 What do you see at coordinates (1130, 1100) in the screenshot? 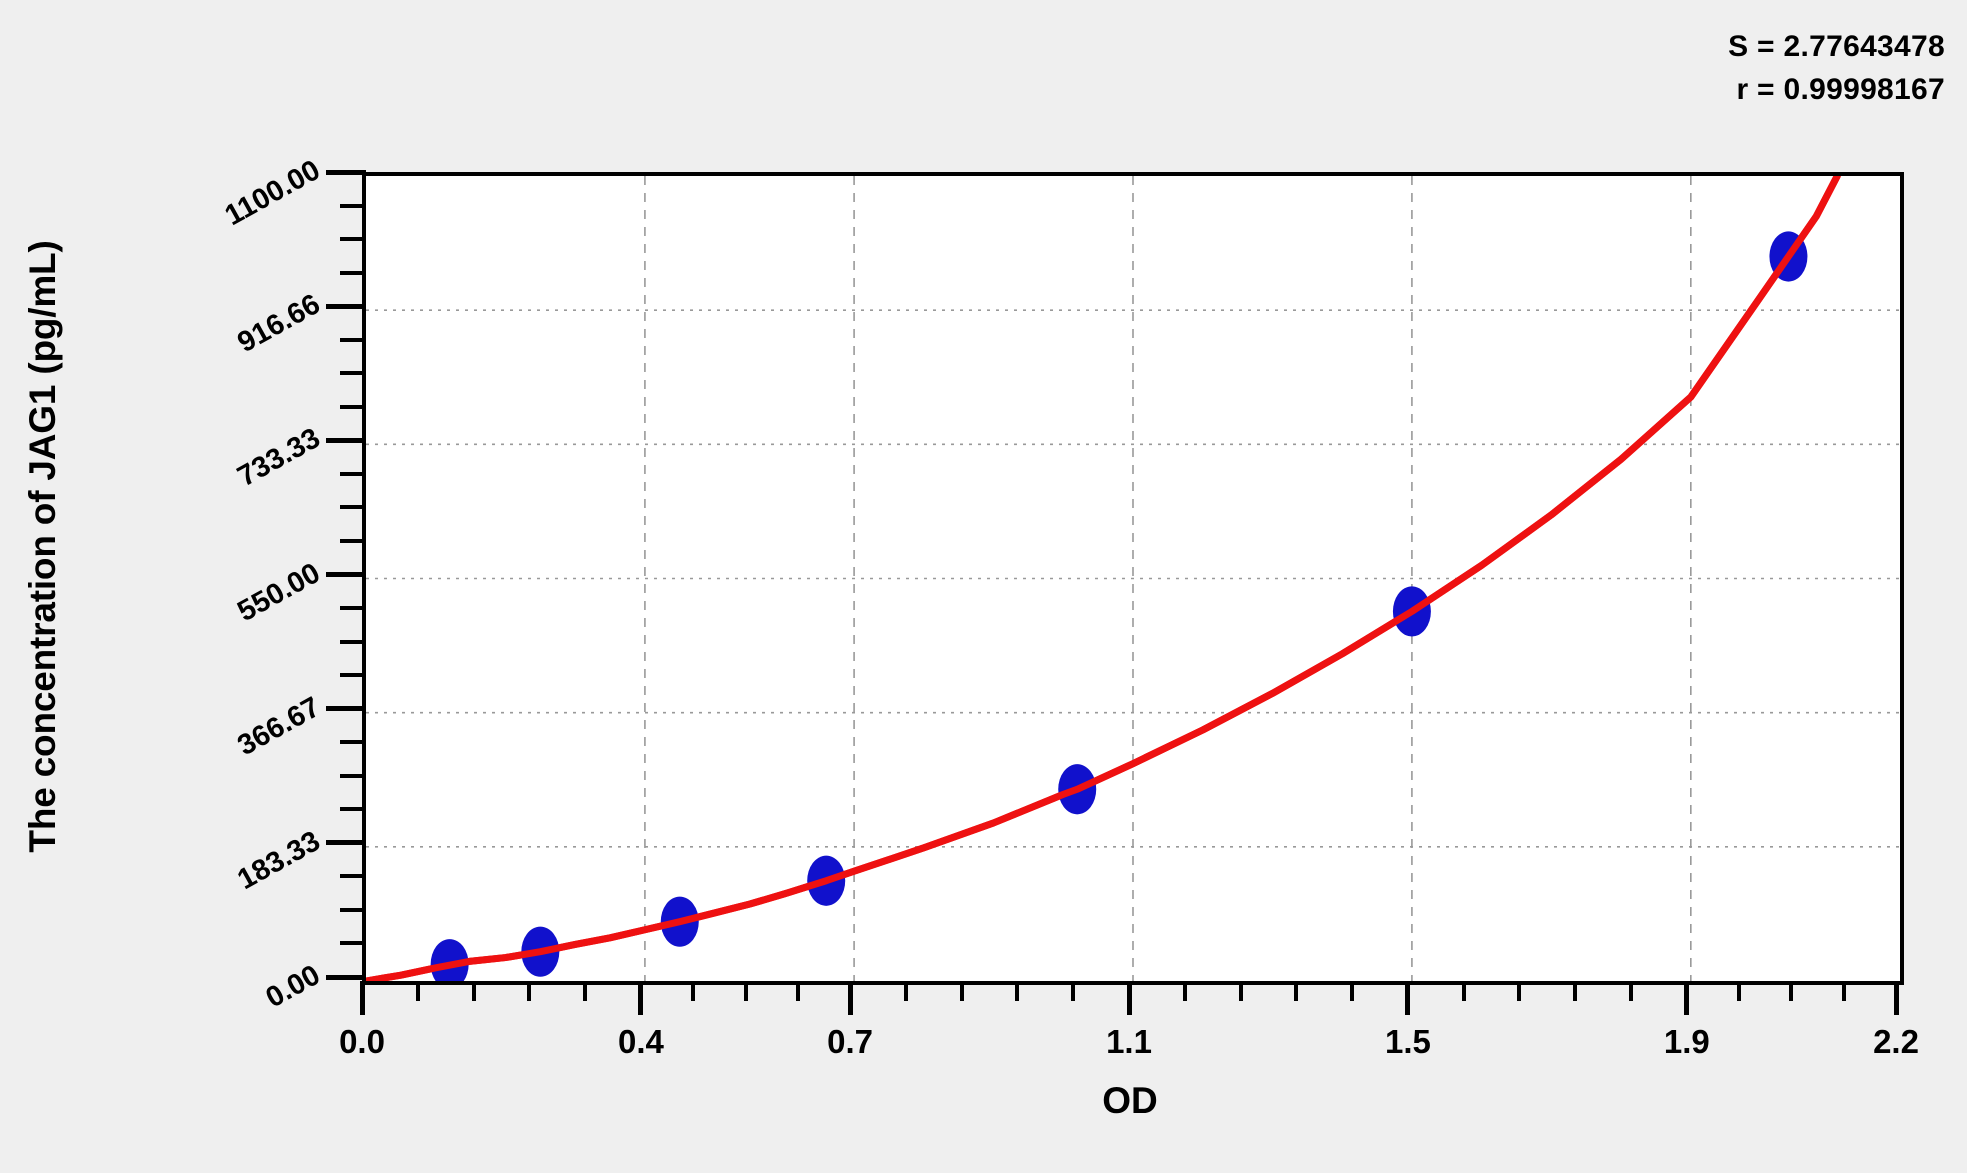
I see `x-axis-title: OD` at bounding box center [1130, 1100].